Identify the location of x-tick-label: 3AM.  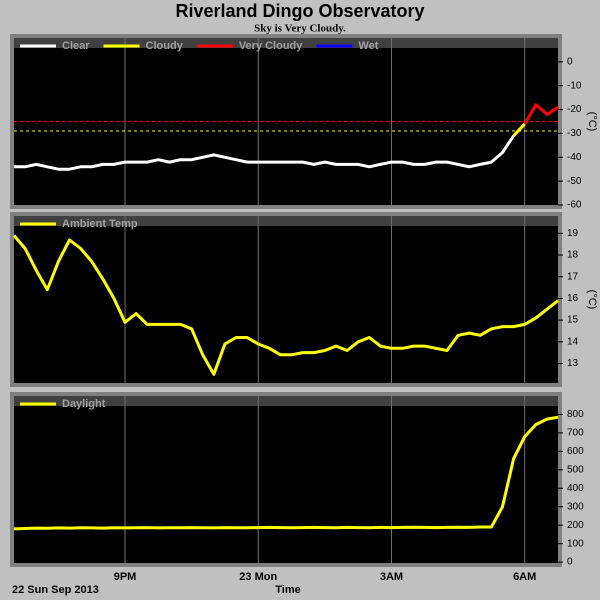
(391, 577).